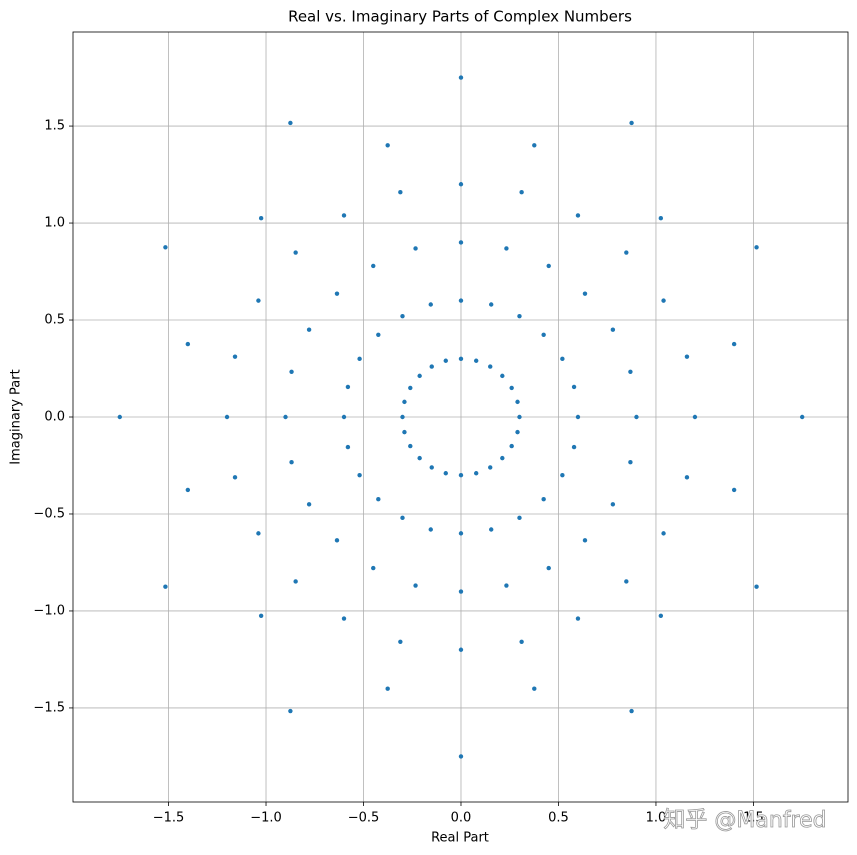 This screenshot has height=855, width=857. Describe the element at coordinates (54, 417) in the screenshot. I see `y-tick-label: 0.0` at that location.